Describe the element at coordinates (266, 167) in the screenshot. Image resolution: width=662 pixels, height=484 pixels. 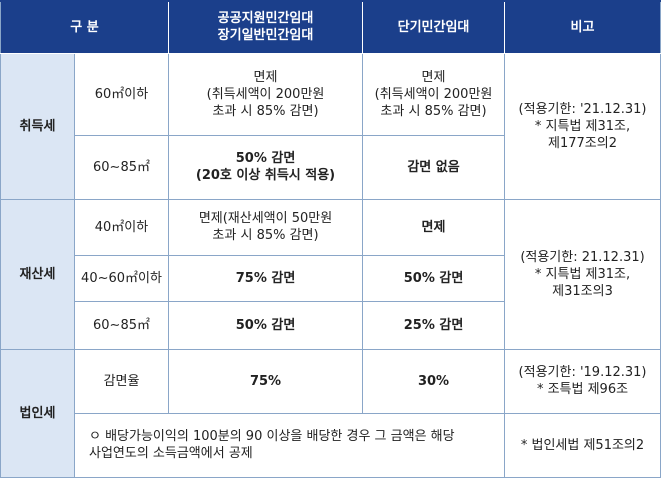
I see `long-term-benefit: 50% 감면 (20호 이상 취득시 적용)` at that location.